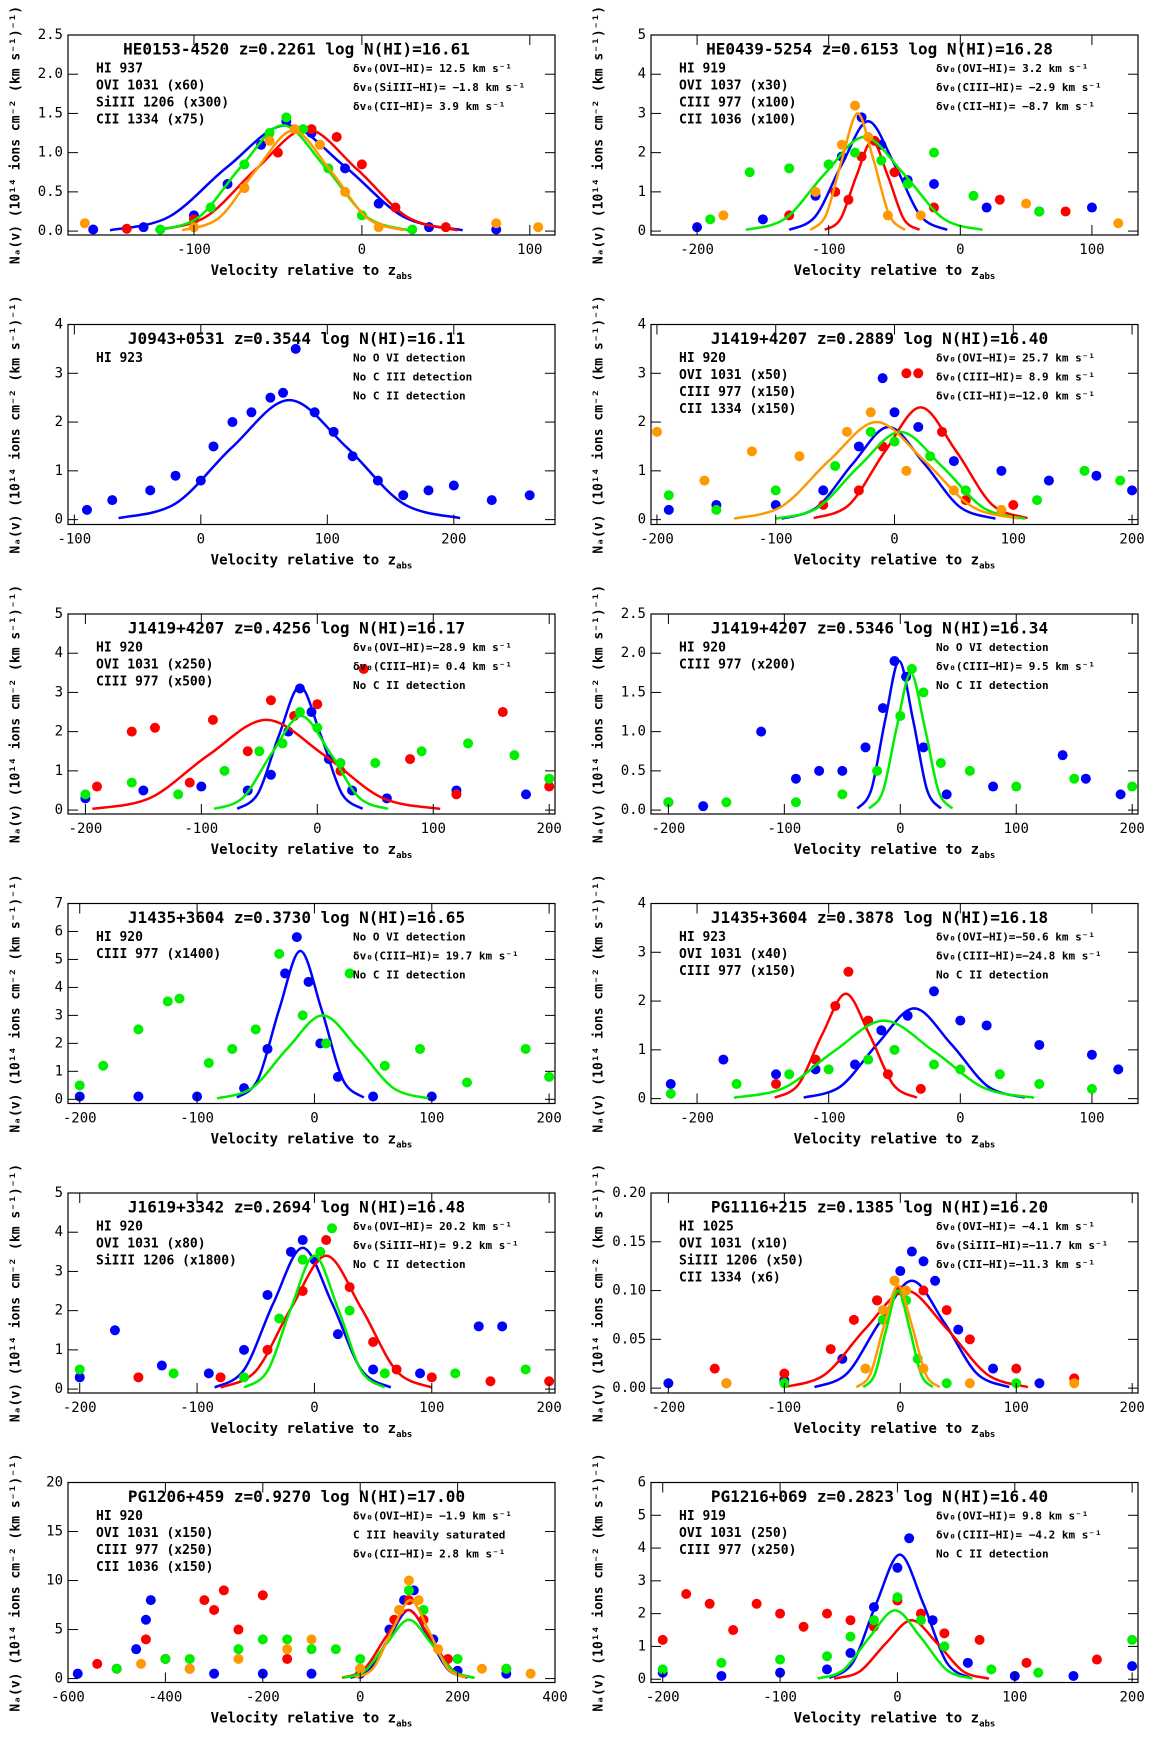 This screenshot has width=1166, height=1739. Describe the element at coordinates (734, 1244) in the screenshot. I see `legend-entry: OVI 1031 (x10)` at that location.